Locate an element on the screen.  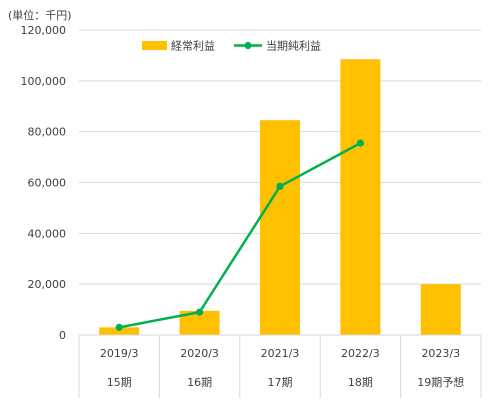
legend-swatch-bar is located at coordinates (154, 45).